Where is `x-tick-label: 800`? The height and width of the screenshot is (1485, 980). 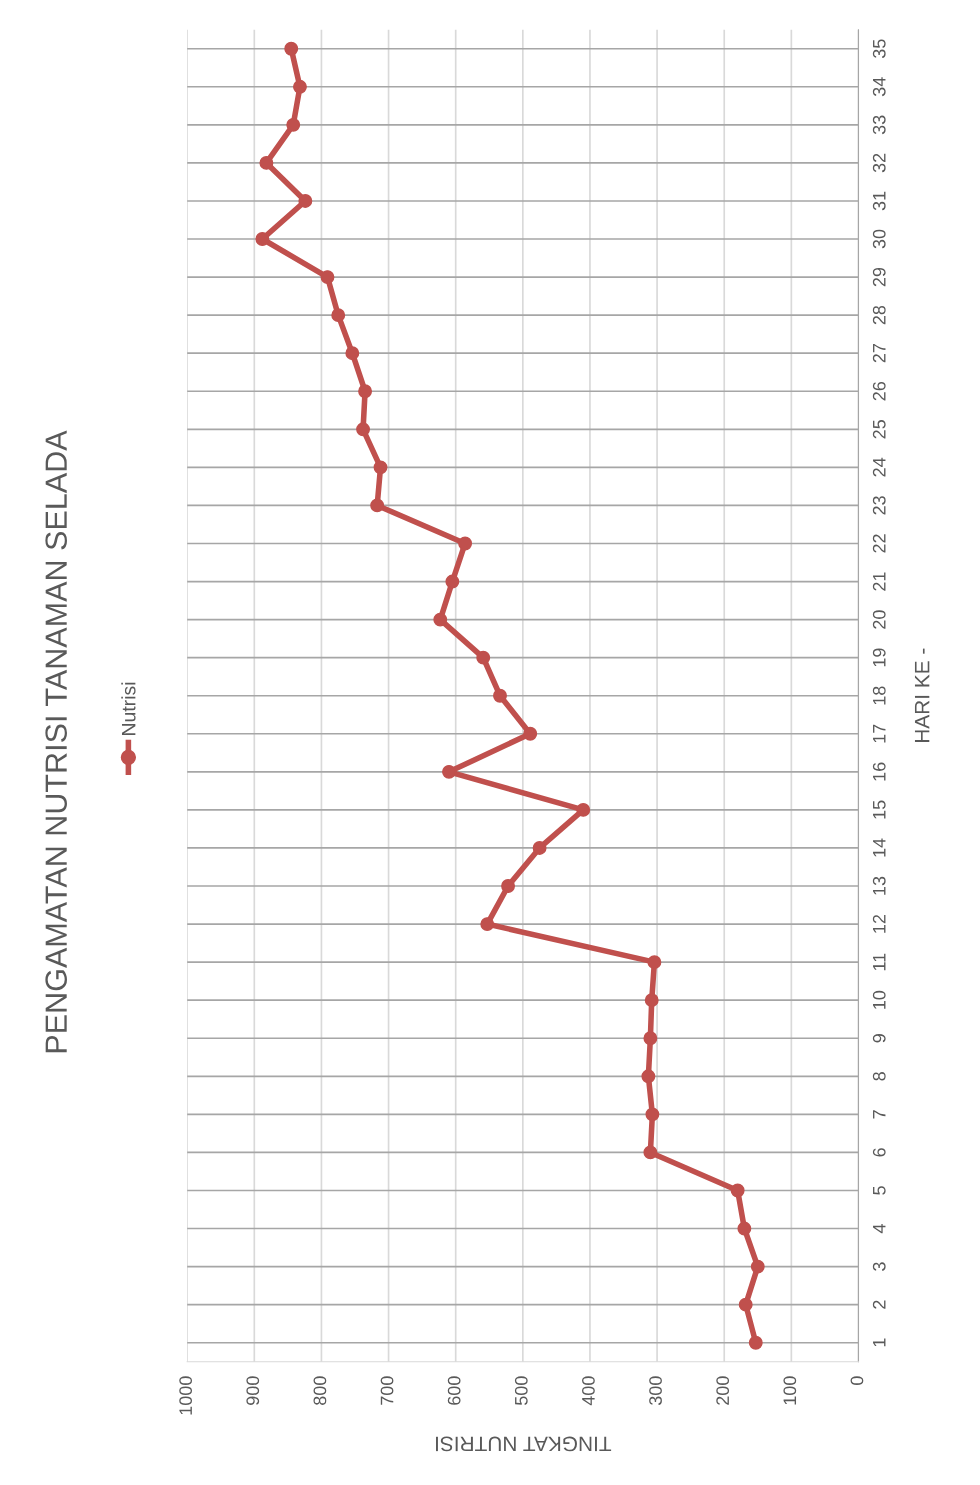 x-tick-label: 800 is located at coordinates (320, 1390).